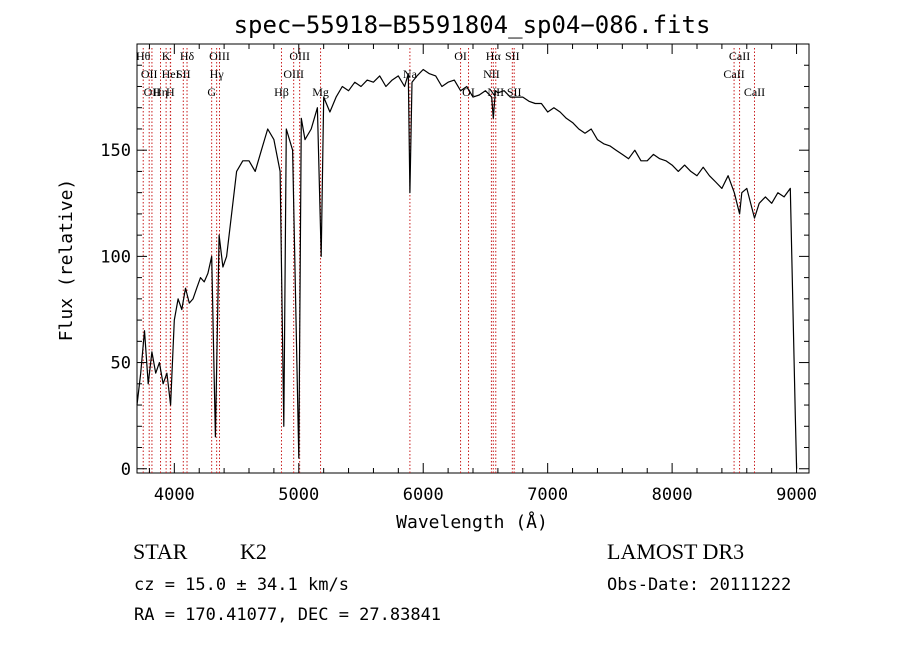 Image resolution: width=900 pixels, height=649 pixels. Describe the element at coordinates (796, 495) in the screenshot. I see `x-tick-label: 9000` at that location.